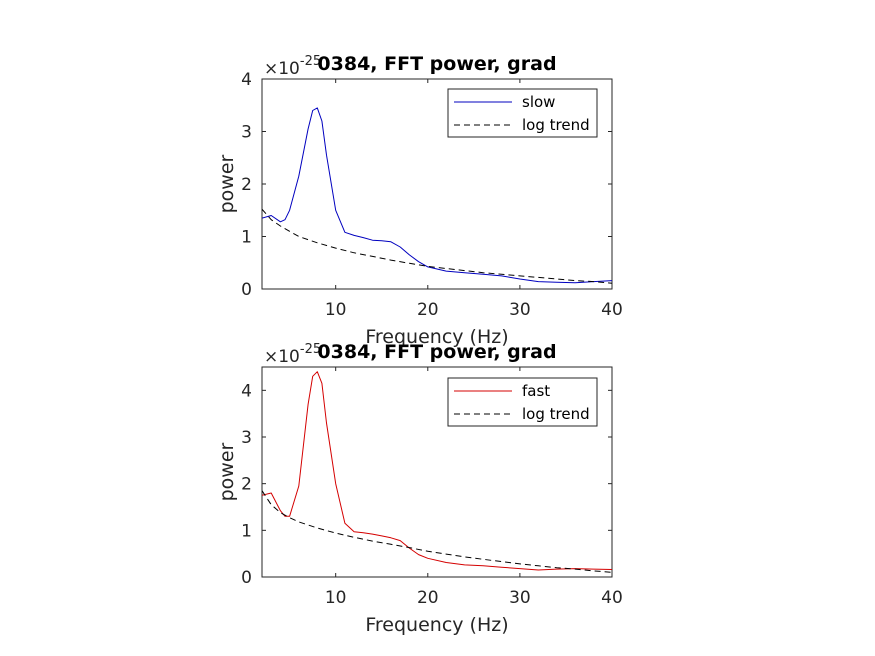 Image resolution: width=875 pixels, height=656 pixels. What do you see at coordinates (437, 195) in the screenshot?
I see `series-line-slow` at bounding box center [437, 195].